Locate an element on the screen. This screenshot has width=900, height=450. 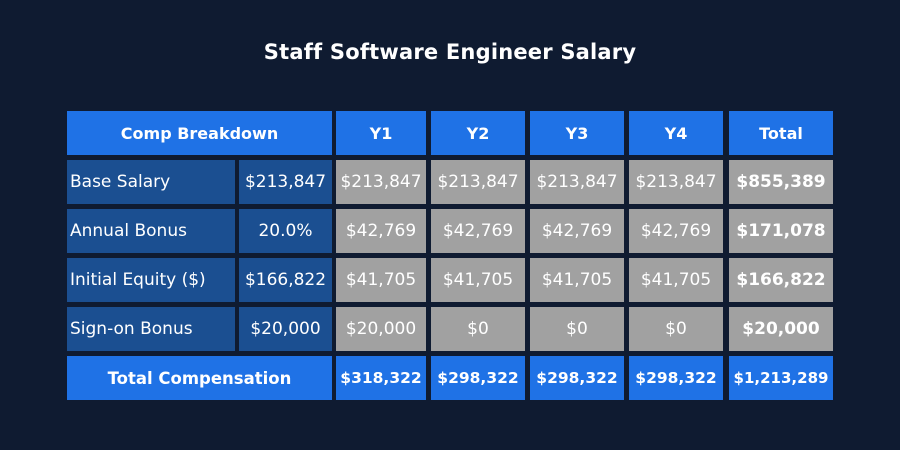
page-title: Staff Software Engineer Salary is located at coordinates (450, 52).